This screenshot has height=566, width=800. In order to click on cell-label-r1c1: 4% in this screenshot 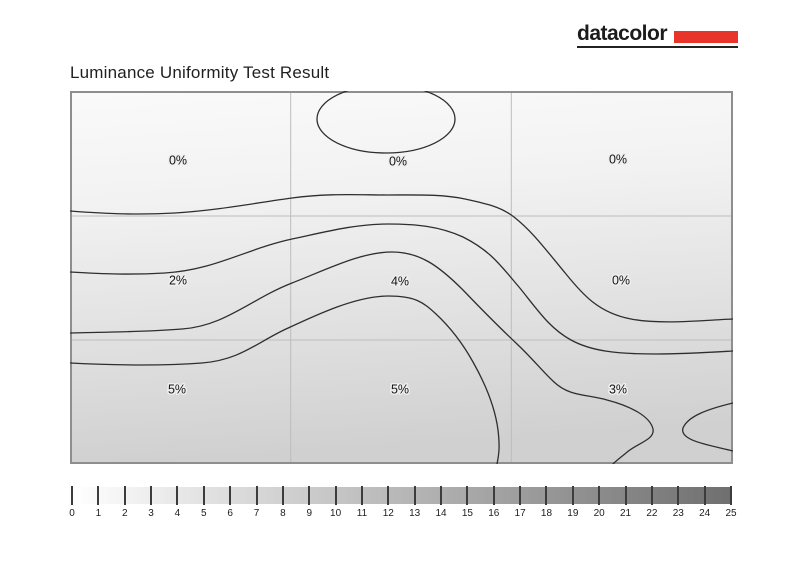, I will do `click(400, 281)`.